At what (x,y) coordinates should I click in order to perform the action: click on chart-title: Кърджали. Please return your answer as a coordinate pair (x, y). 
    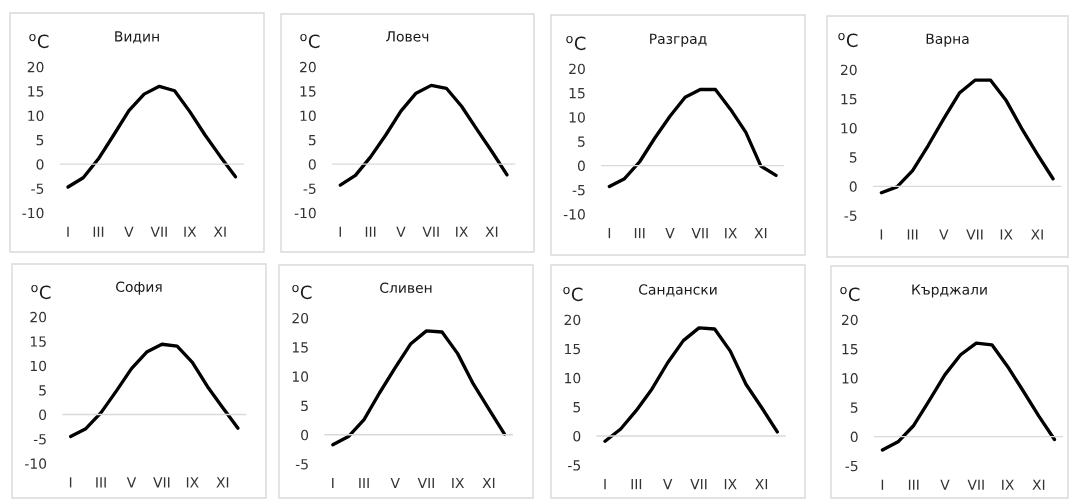
    Looking at the image, I should click on (949, 291).